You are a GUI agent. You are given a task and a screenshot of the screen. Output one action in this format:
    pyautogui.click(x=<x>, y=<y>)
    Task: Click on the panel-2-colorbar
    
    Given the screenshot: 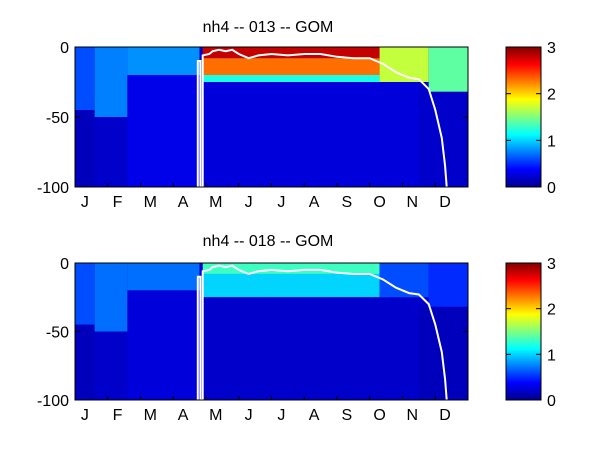 What is the action you would take?
    pyautogui.click(x=523, y=331)
    